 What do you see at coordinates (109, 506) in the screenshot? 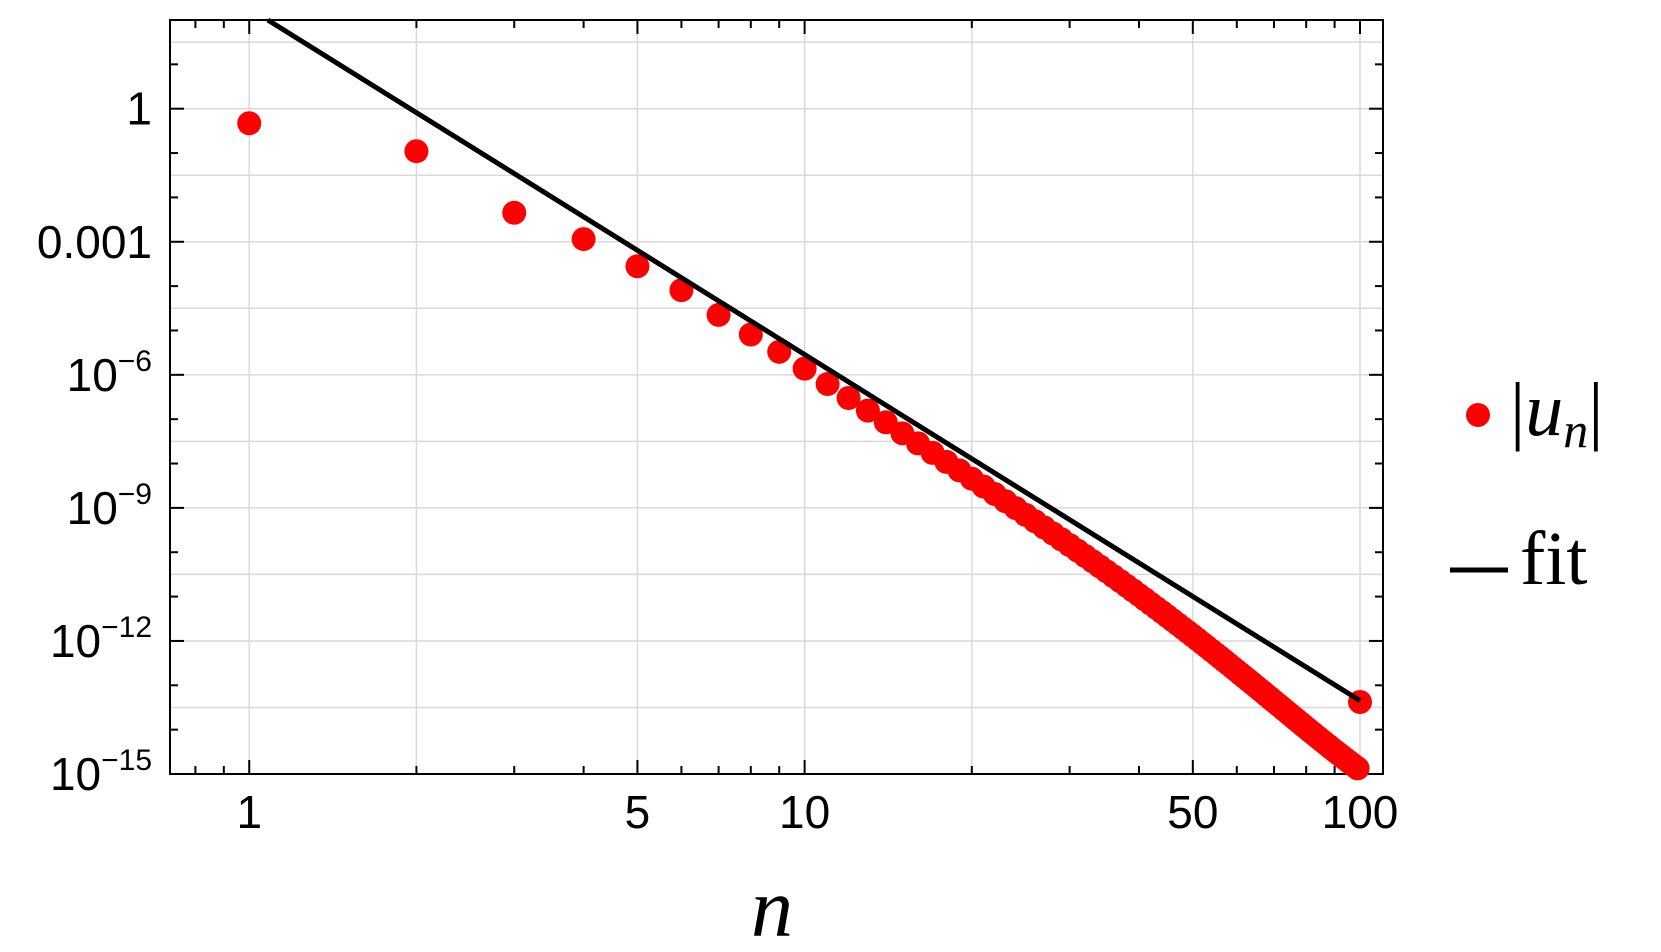
I see `y-tick-label: 10⁻⁹` at bounding box center [109, 506].